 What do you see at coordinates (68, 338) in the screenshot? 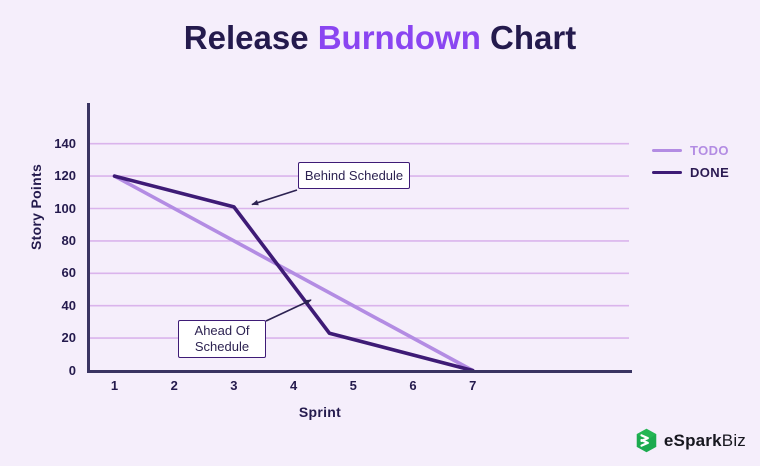
I see `y-tick-label: 20` at bounding box center [68, 338].